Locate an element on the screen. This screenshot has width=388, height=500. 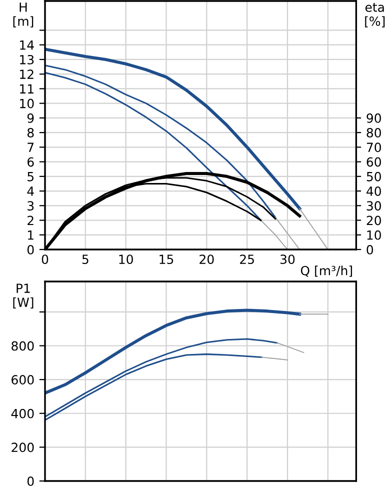
y-tick-label: 600 is located at coordinates (23, 379).